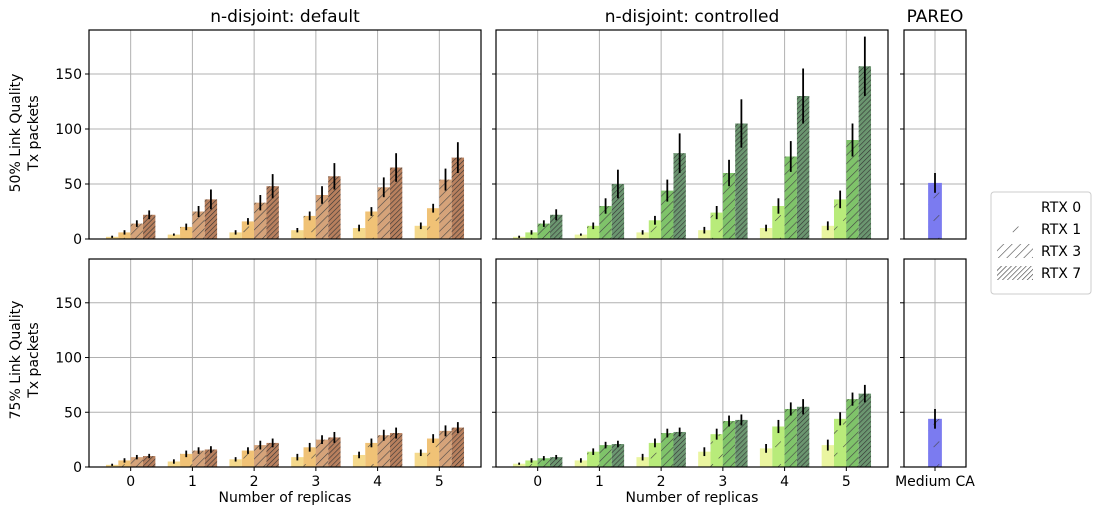 This screenshot has height=507, width=1096. What do you see at coordinates (692, 498) in the screenshot?
I see `x-axis-label-controlled: Number of replicas` at bounding box center [692, 498].